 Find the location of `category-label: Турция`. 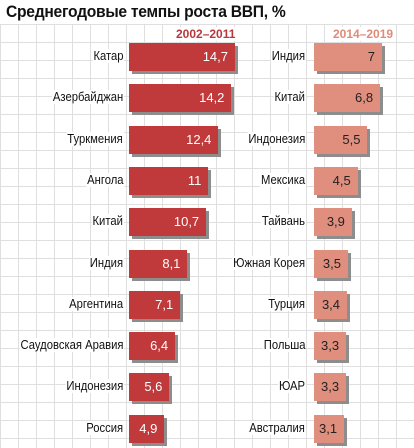

category-label: Турция is located at coordinates (286, 303).